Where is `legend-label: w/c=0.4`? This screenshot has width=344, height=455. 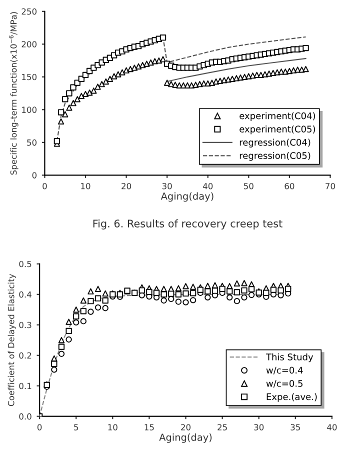
legend-label: w/c=0.4 is located at coordinates (284, 370).